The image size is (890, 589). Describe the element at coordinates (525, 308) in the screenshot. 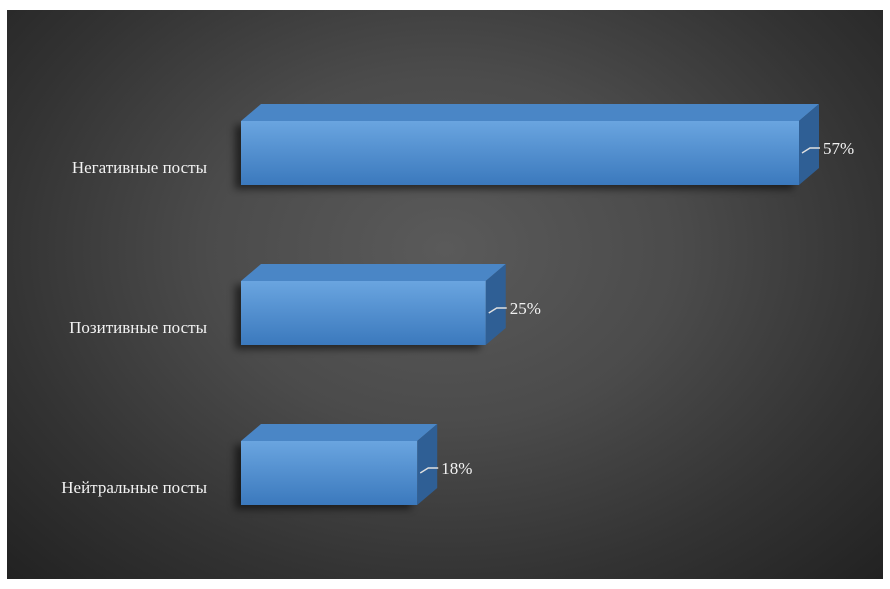

I see `data-label: 25%` at that location.